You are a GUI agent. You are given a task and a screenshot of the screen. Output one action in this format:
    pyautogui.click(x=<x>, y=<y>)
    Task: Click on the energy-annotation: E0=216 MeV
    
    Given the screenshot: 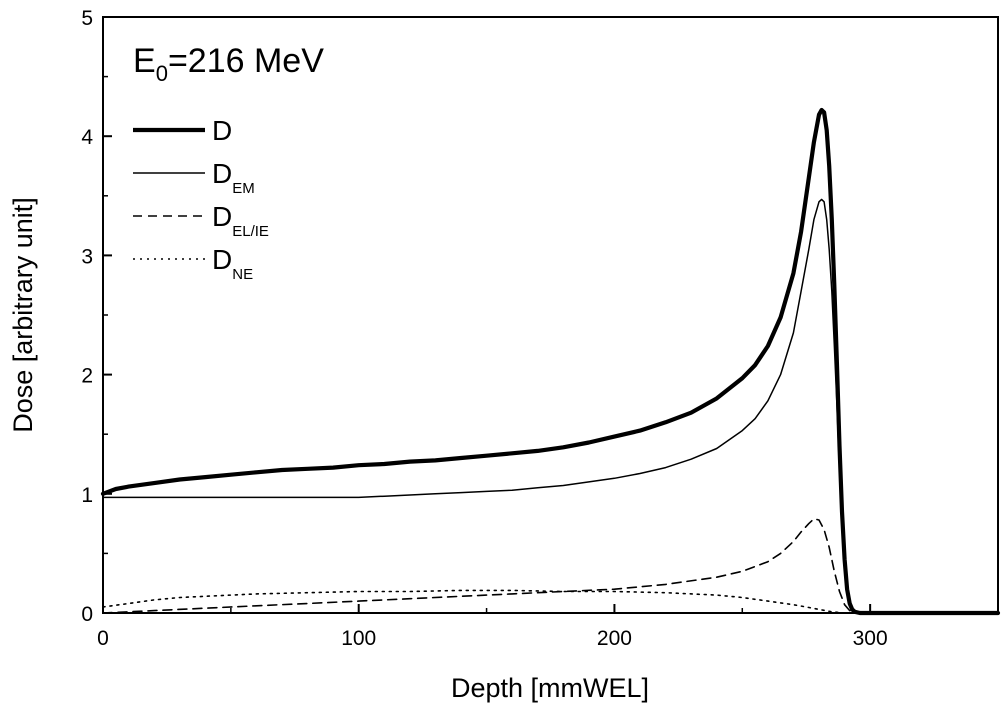 What is the action you would take?
    pyautogui.click(x=228, y=64)
    